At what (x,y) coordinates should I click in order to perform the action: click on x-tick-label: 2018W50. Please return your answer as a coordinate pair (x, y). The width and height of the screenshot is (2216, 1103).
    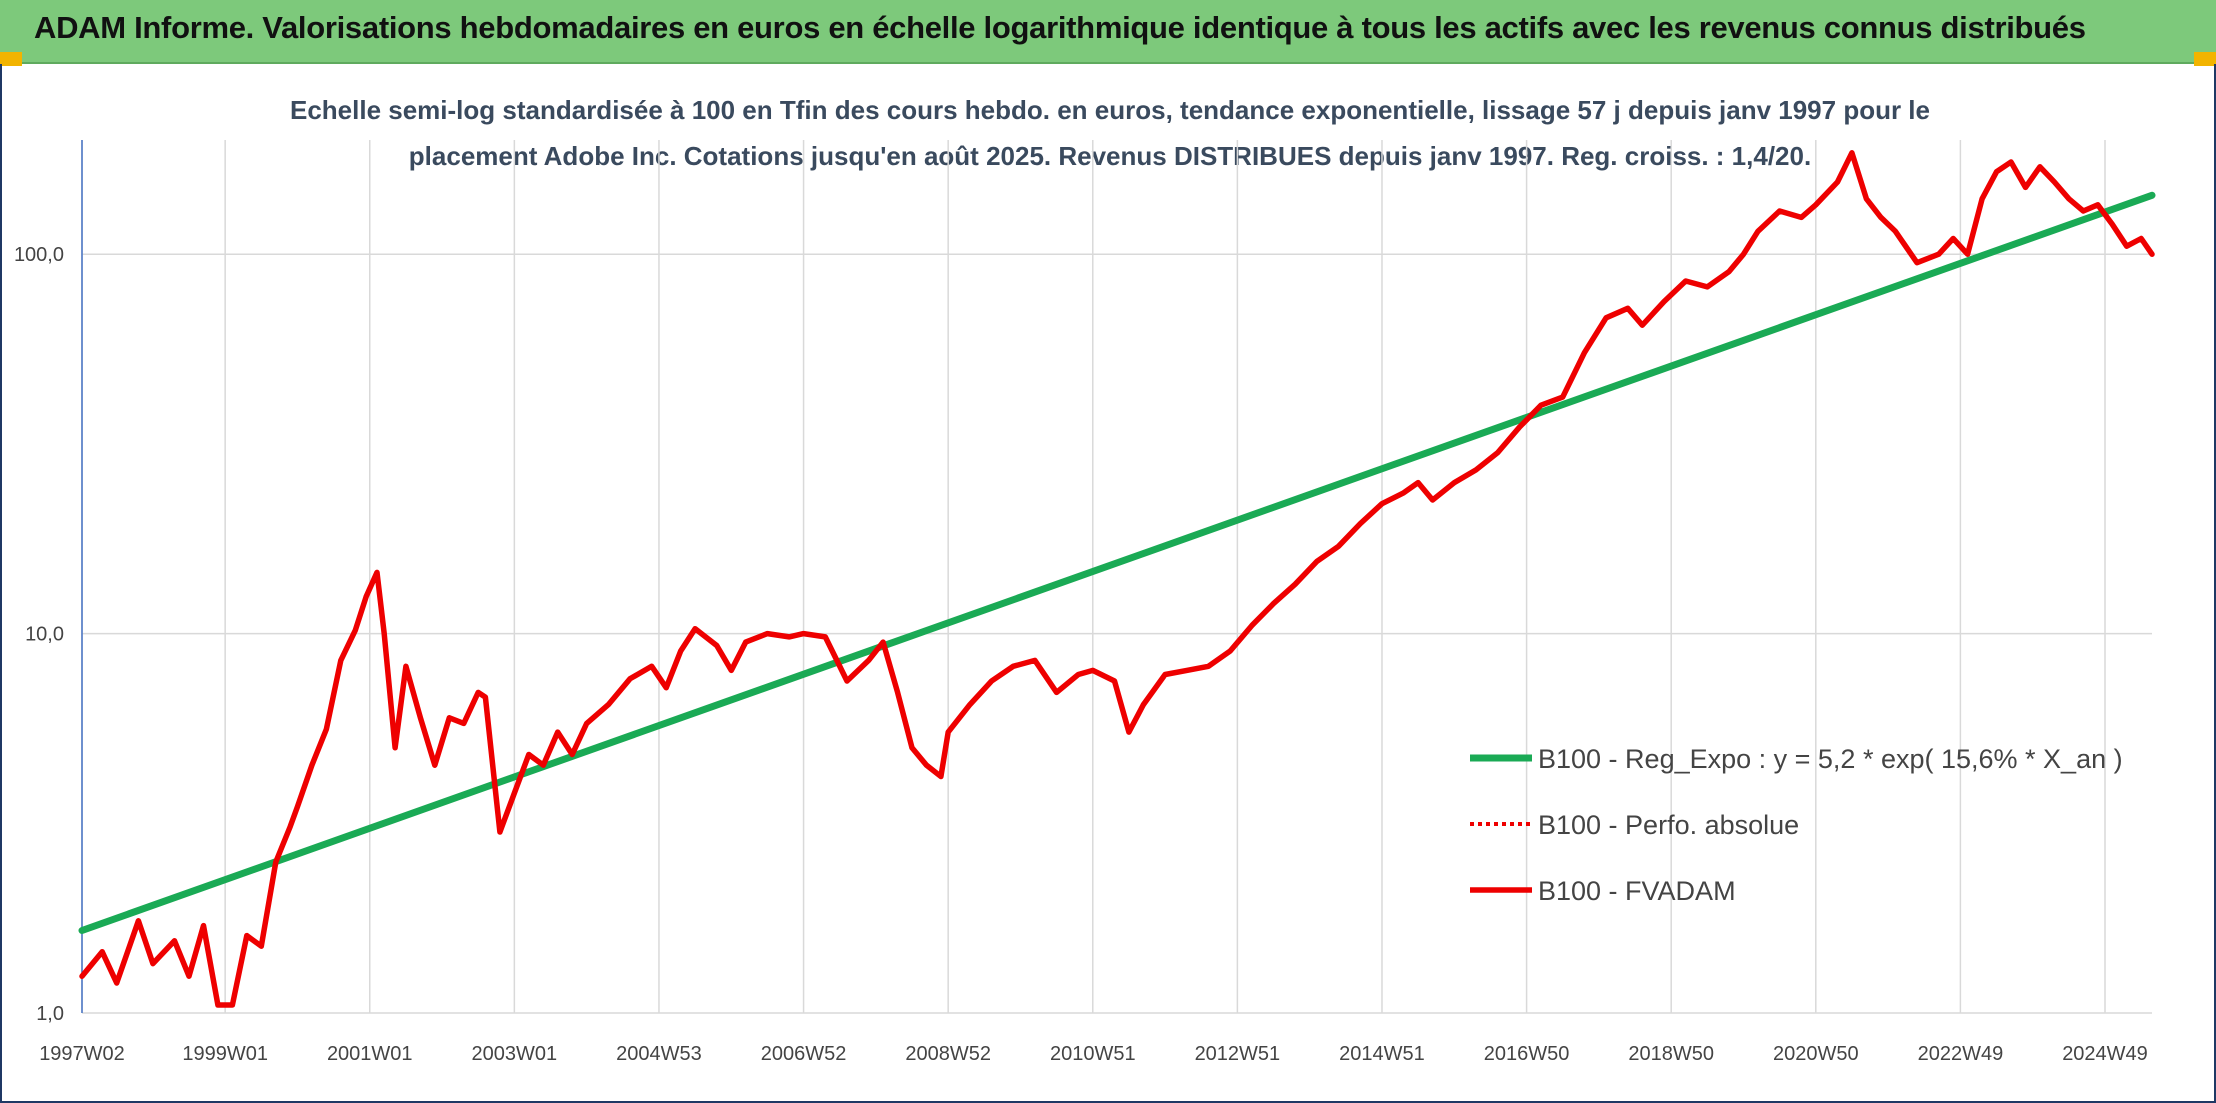
    Looking at the image, I should click on (1671, 1054).